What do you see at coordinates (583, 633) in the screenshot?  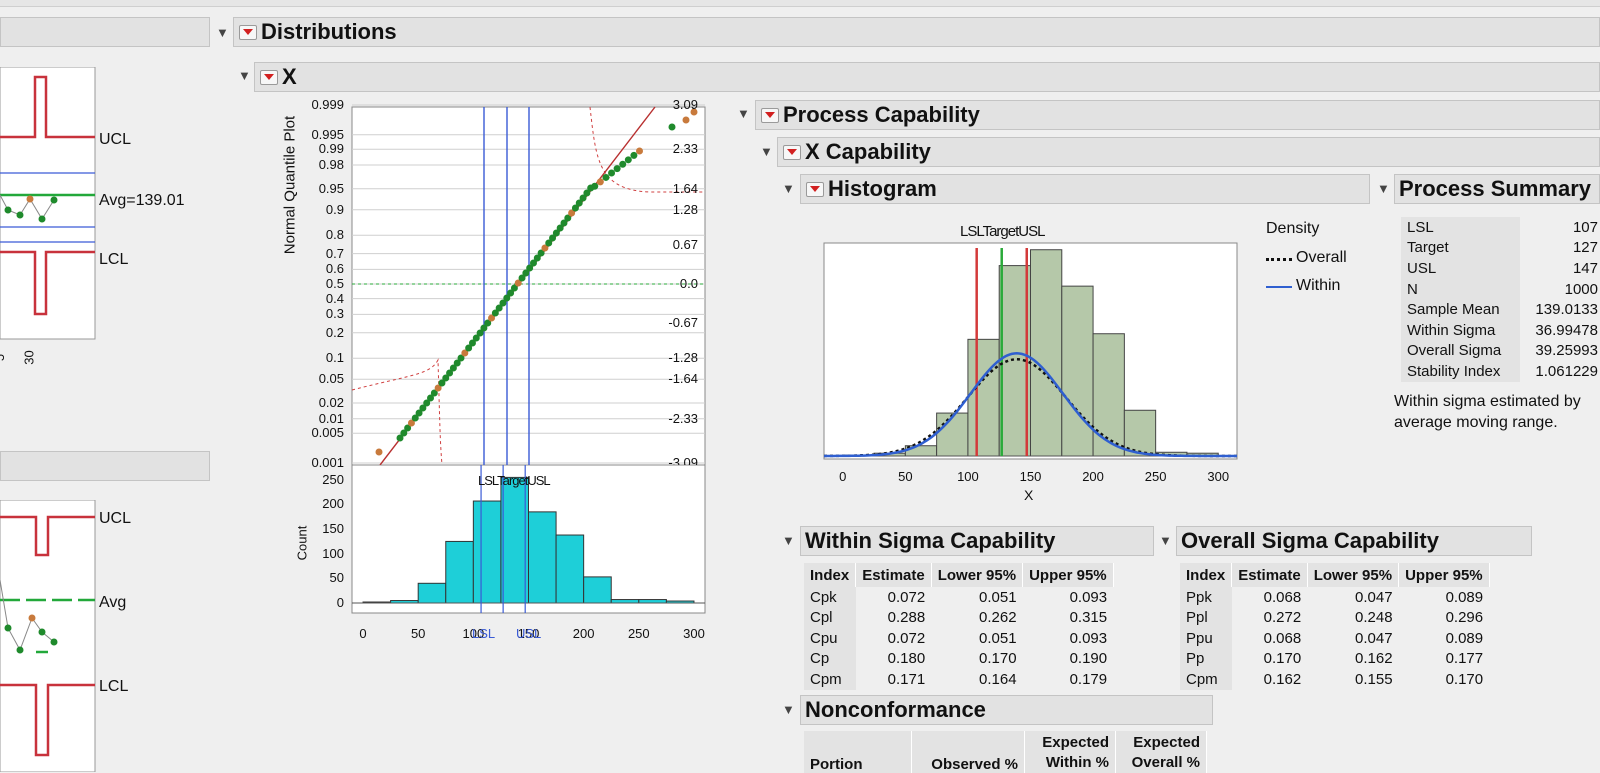 I see `count-xtick: 200` at bounding box center [583, 633].